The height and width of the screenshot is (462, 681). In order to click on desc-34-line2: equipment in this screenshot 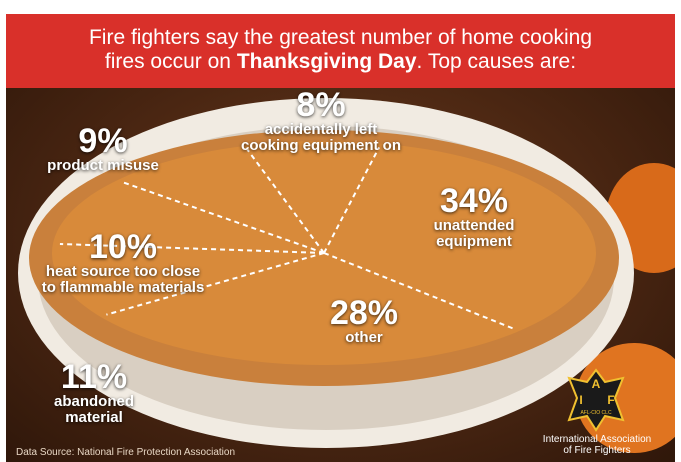, I will do `click(474, 241)`.